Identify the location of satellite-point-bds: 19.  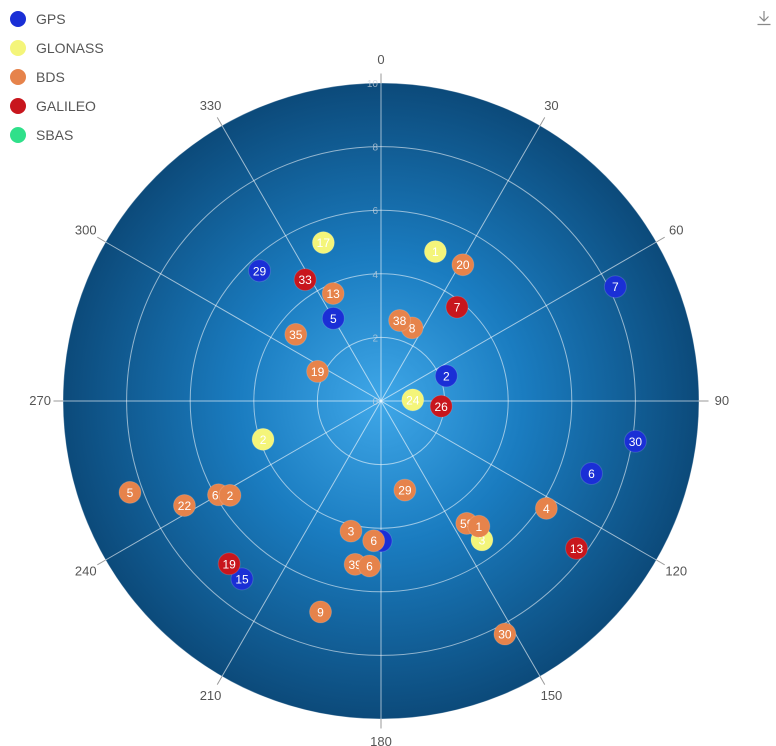
(318, 371).